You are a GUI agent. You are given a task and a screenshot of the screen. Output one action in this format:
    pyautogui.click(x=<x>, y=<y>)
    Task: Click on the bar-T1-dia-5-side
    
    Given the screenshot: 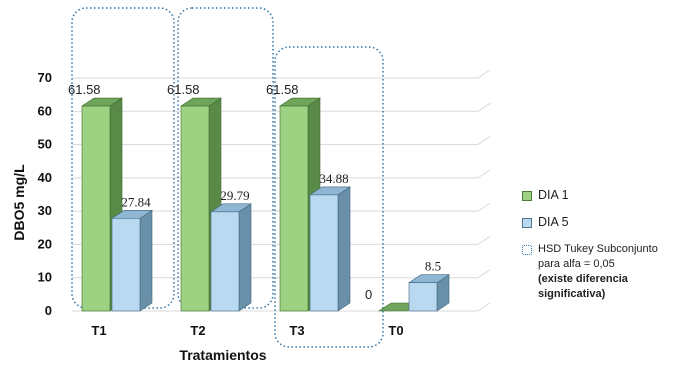 What is the action you would take?
    pyautogui.click(x=146, y=260)
    